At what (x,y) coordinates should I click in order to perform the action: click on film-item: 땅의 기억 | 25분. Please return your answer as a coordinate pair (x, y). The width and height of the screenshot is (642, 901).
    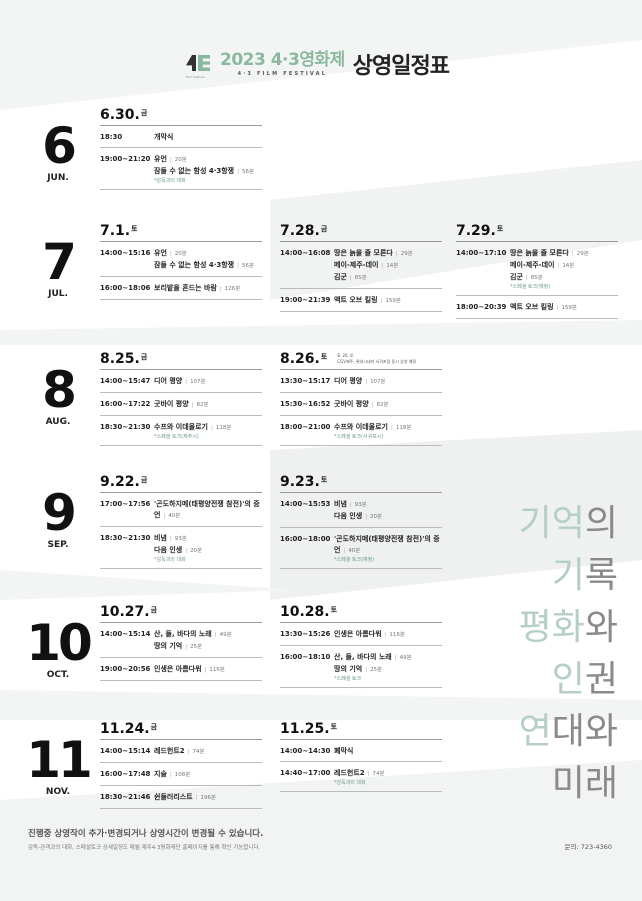
    Looking at the image, I should click on (388, 670).